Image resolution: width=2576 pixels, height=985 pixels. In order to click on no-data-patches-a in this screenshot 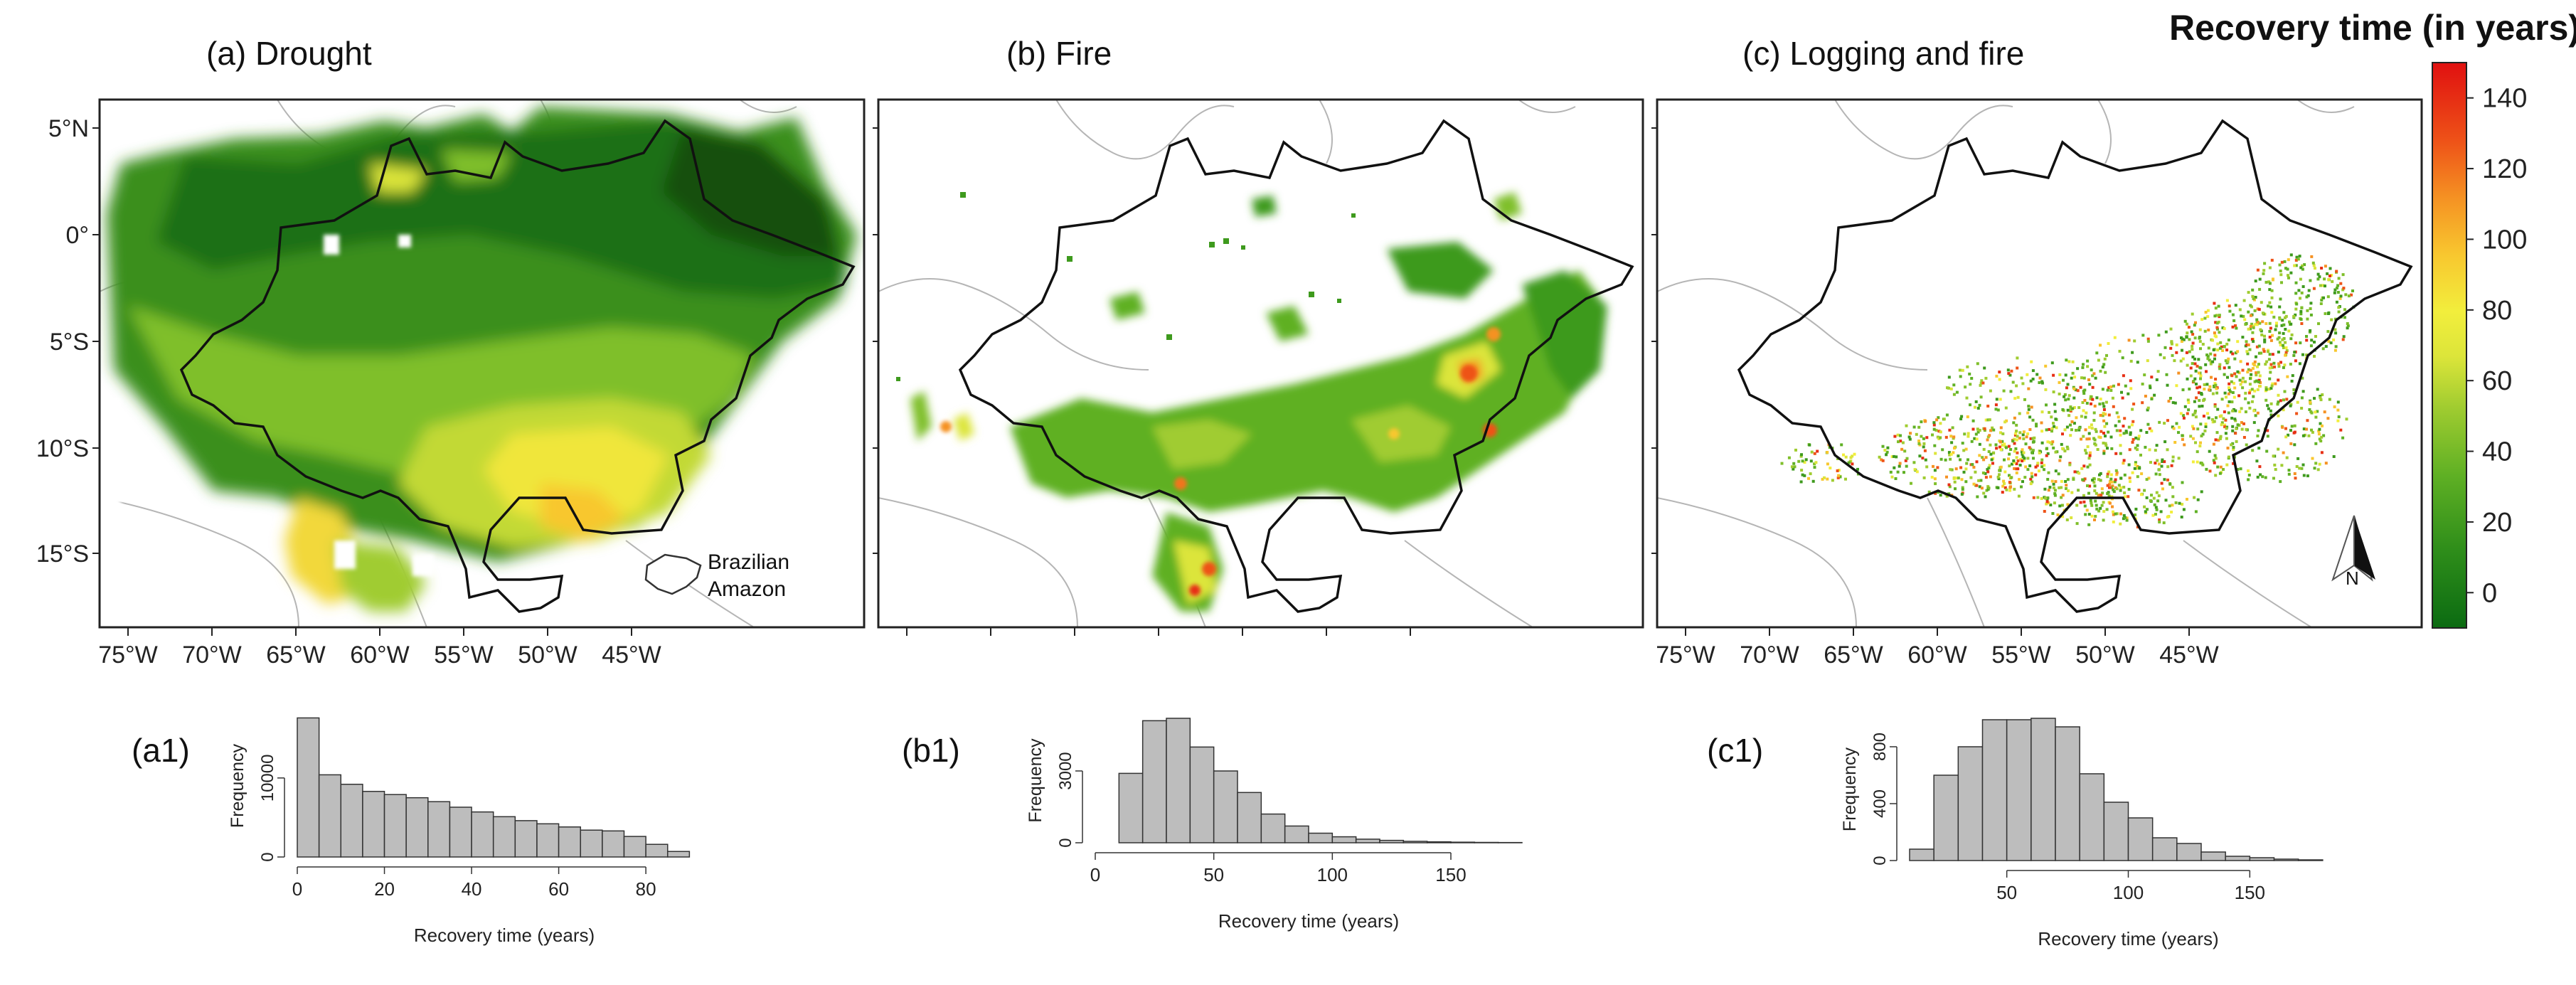, I will do `click(267, 431)`.